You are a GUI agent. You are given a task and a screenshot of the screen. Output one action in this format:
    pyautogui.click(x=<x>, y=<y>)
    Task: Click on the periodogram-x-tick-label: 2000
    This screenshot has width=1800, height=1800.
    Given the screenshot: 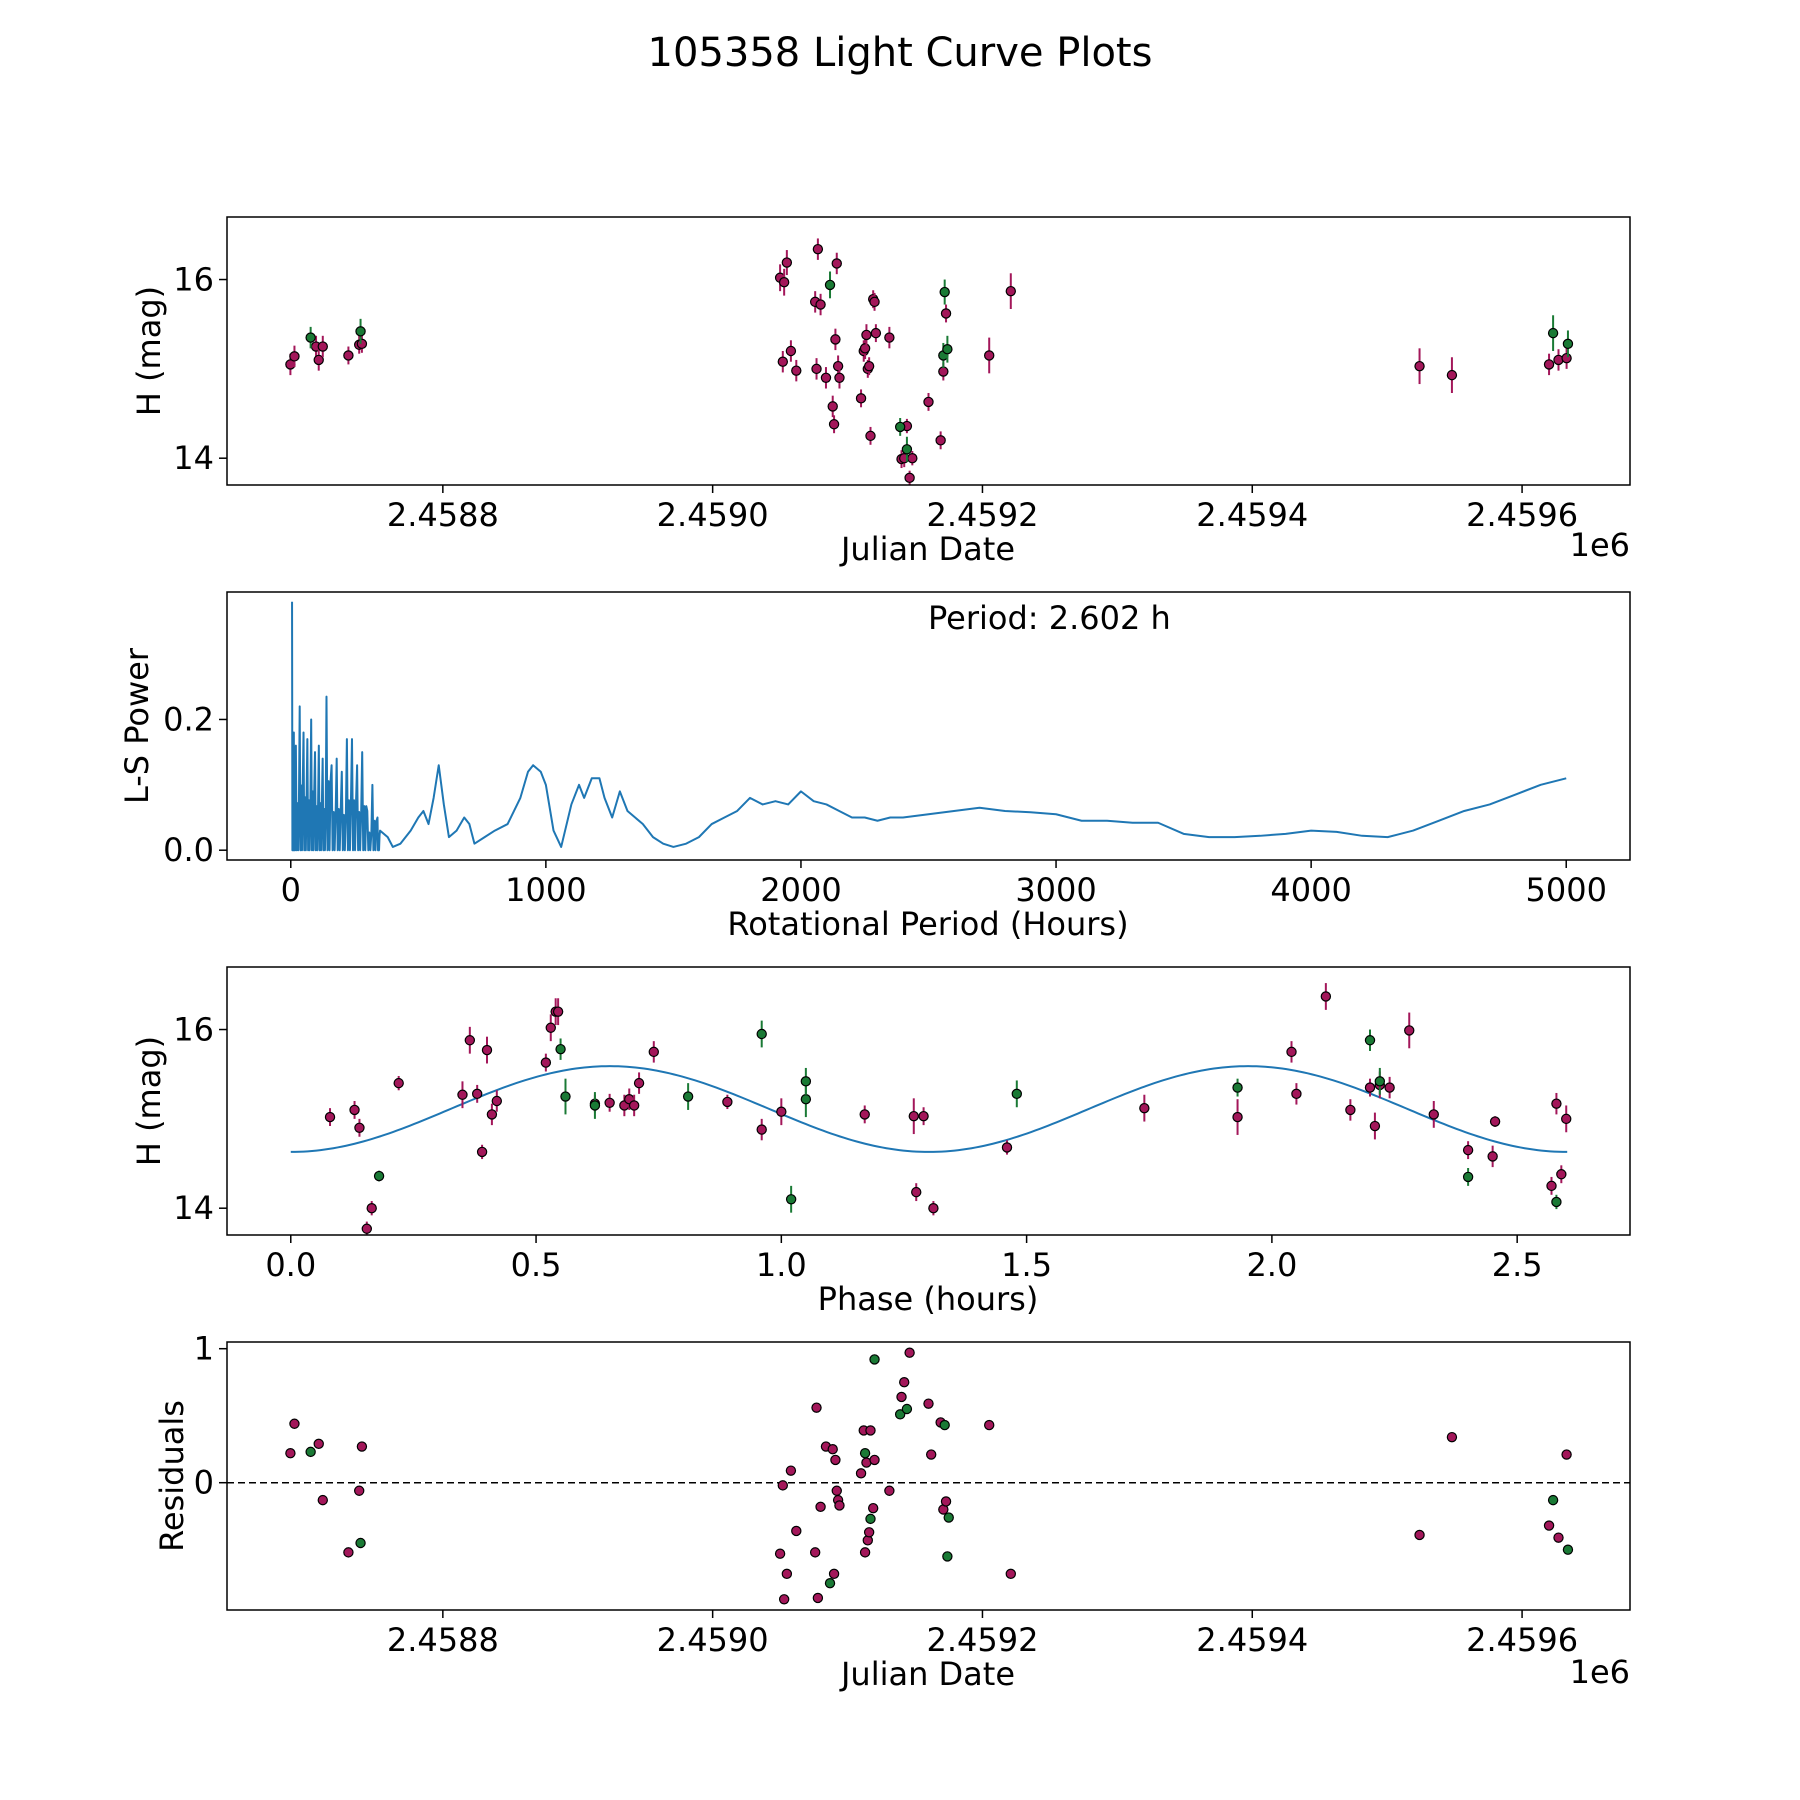 What is the action you would take?
    pyautogui.click(x=800, y=890)
    